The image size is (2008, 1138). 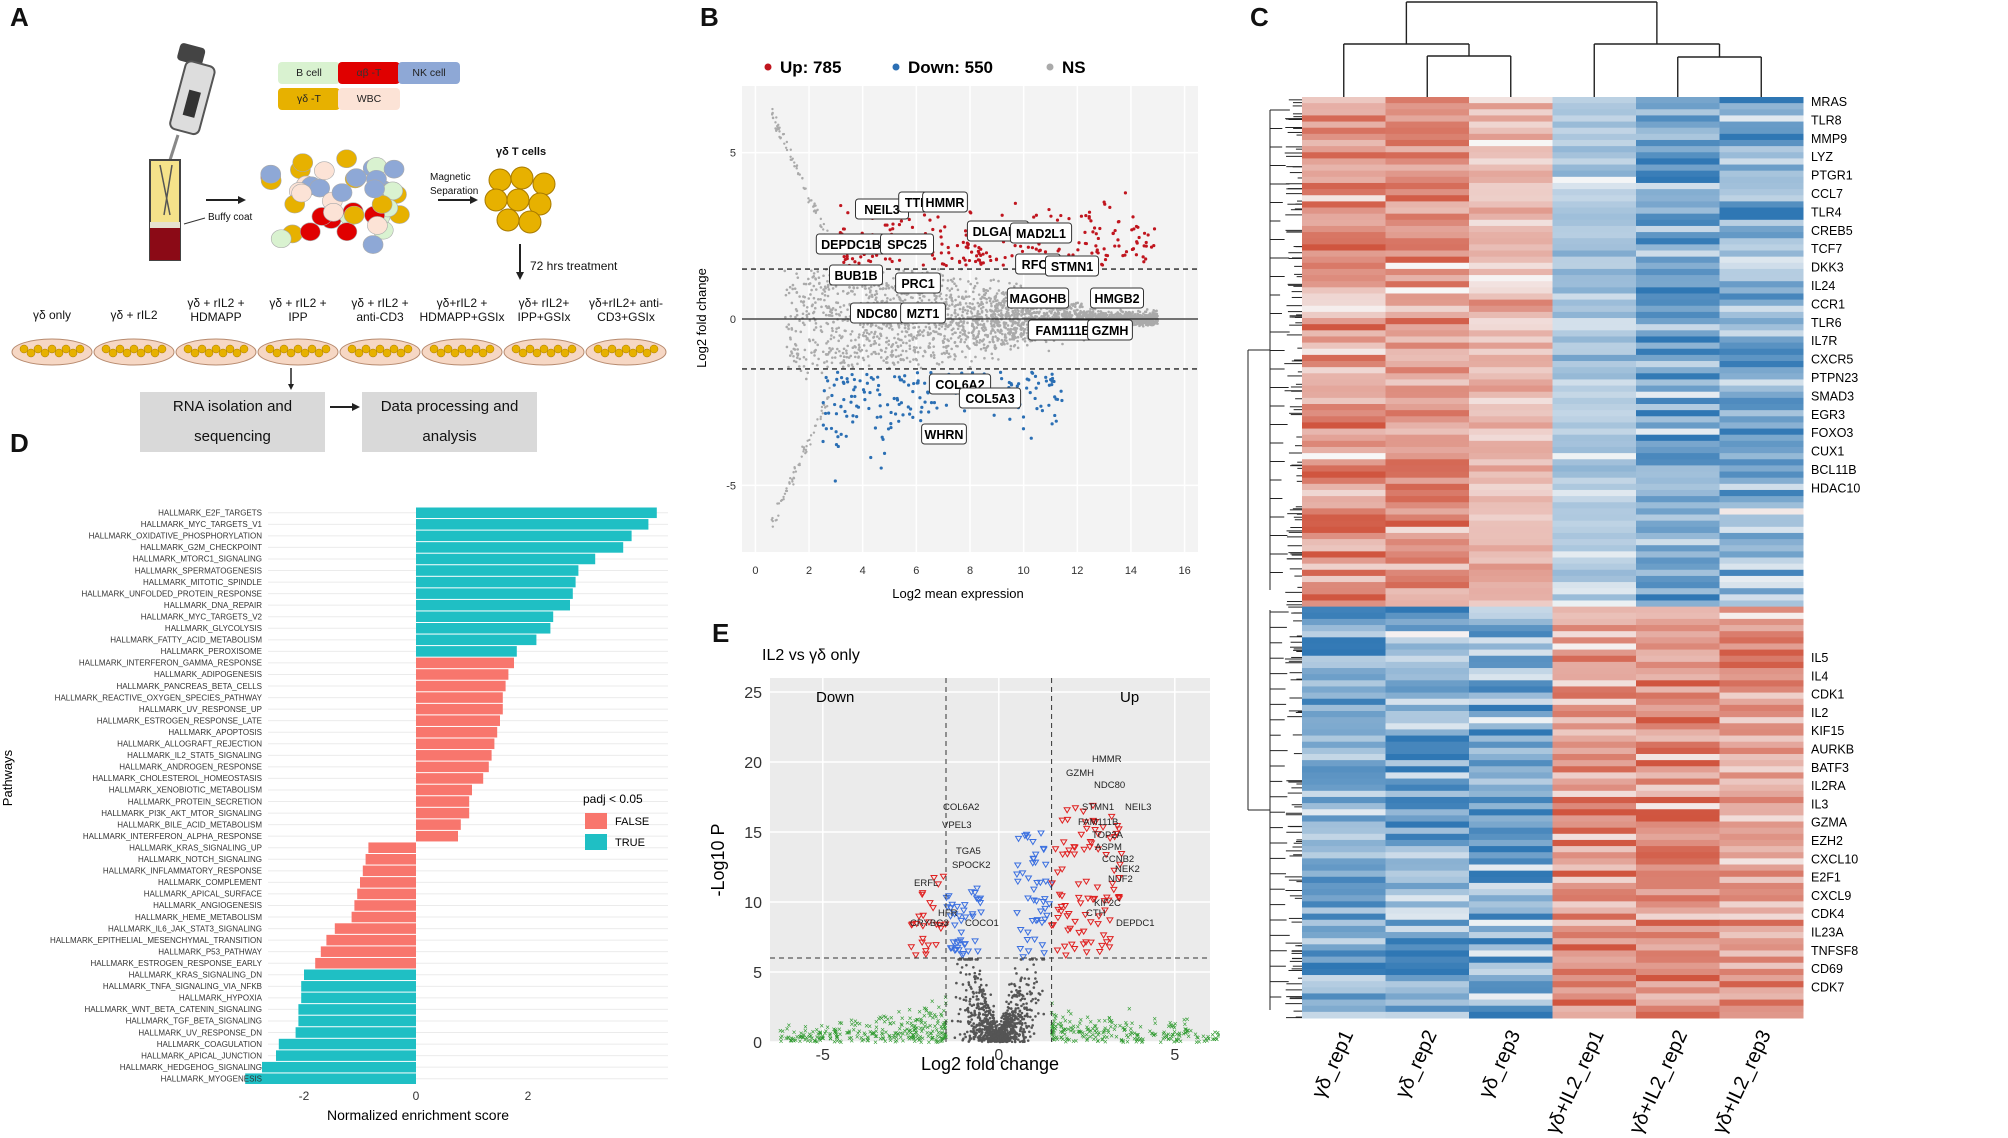 I want to click on c-gene-label: AURKB, so click(x=1832, y=750).